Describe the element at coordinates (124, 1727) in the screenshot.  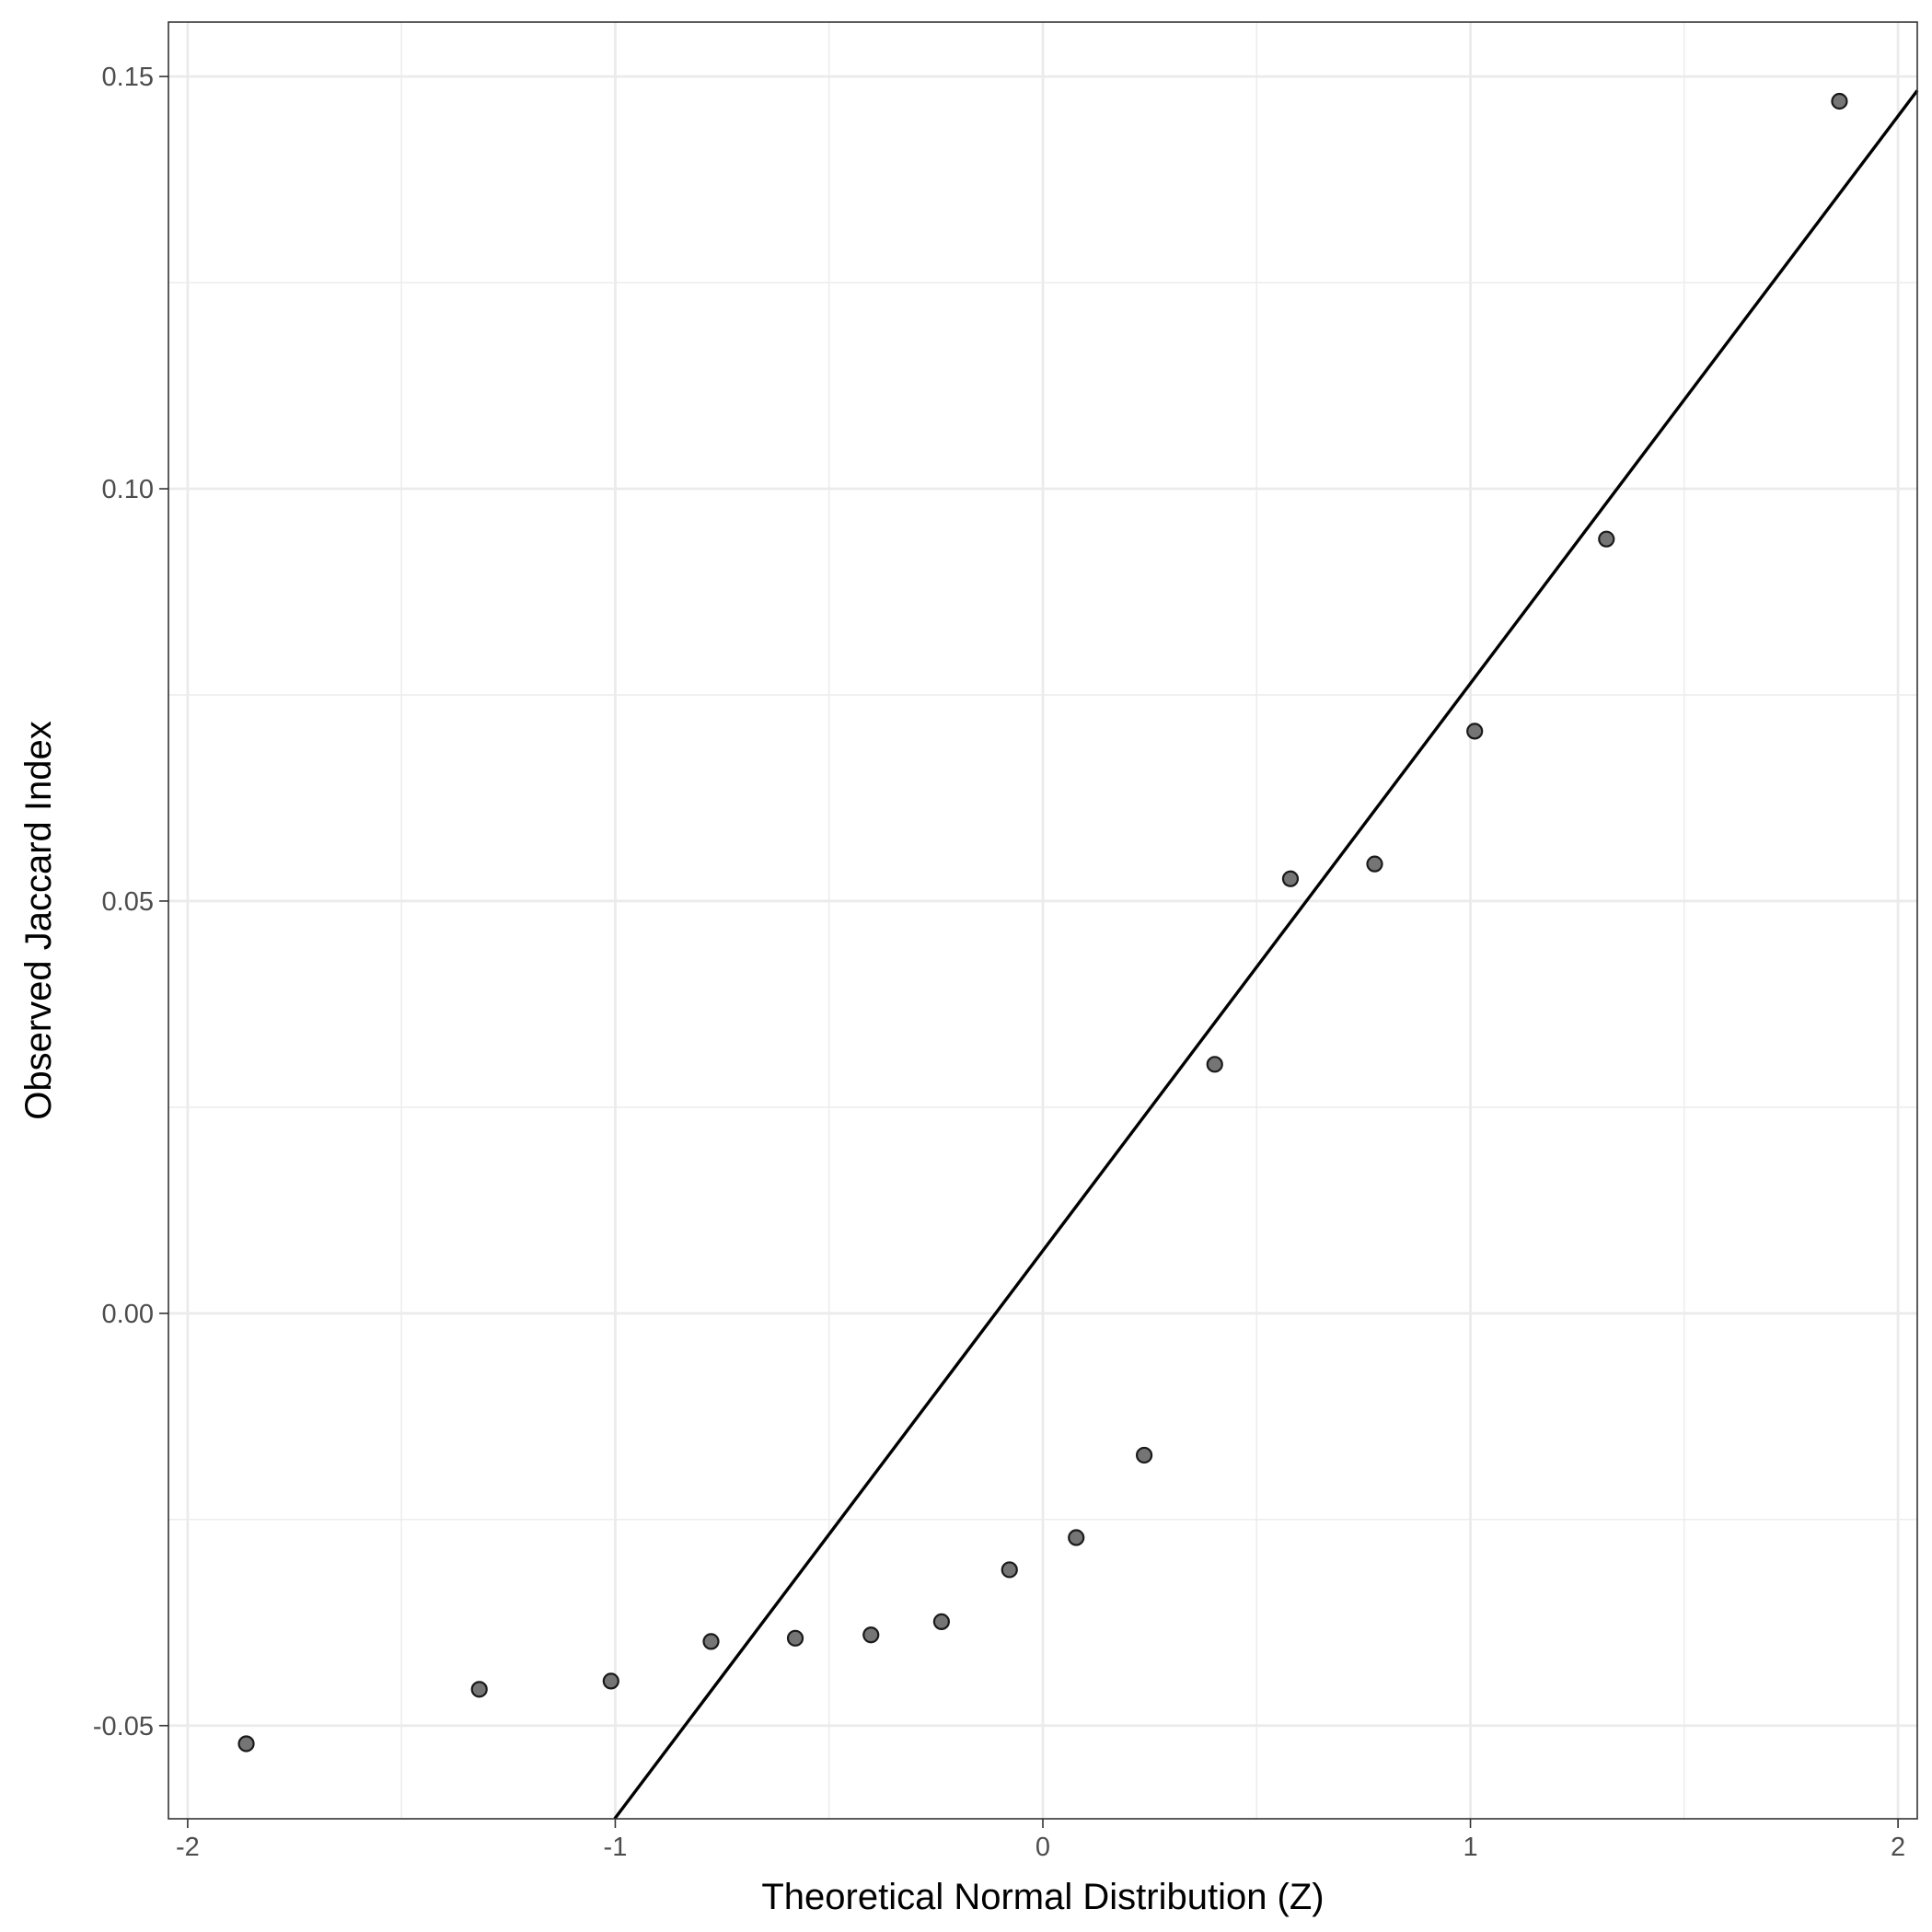
I see `y-tick-label: -0.05` at that location.